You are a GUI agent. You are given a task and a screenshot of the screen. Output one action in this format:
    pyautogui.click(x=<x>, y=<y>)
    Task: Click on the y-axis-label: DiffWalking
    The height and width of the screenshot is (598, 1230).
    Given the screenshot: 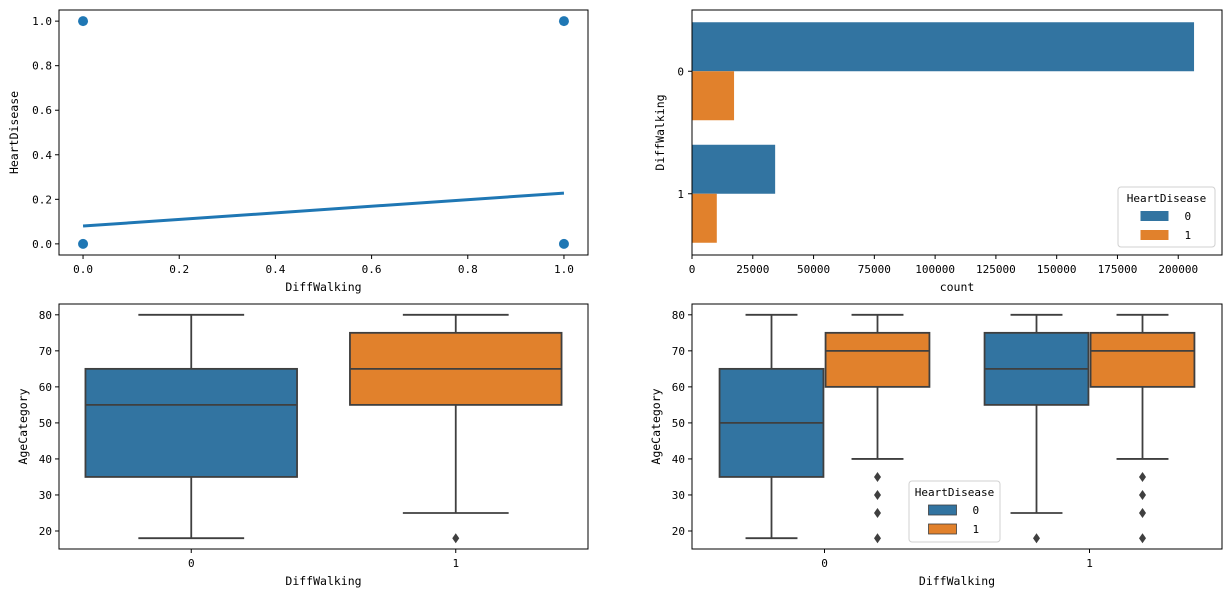 What is the action you would take?
    pyautogui.click(x=660, y=132)
    